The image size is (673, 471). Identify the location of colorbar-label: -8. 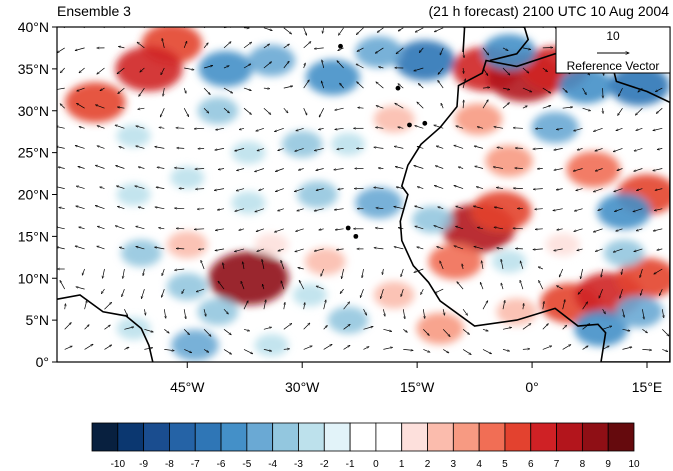
(169, 464).